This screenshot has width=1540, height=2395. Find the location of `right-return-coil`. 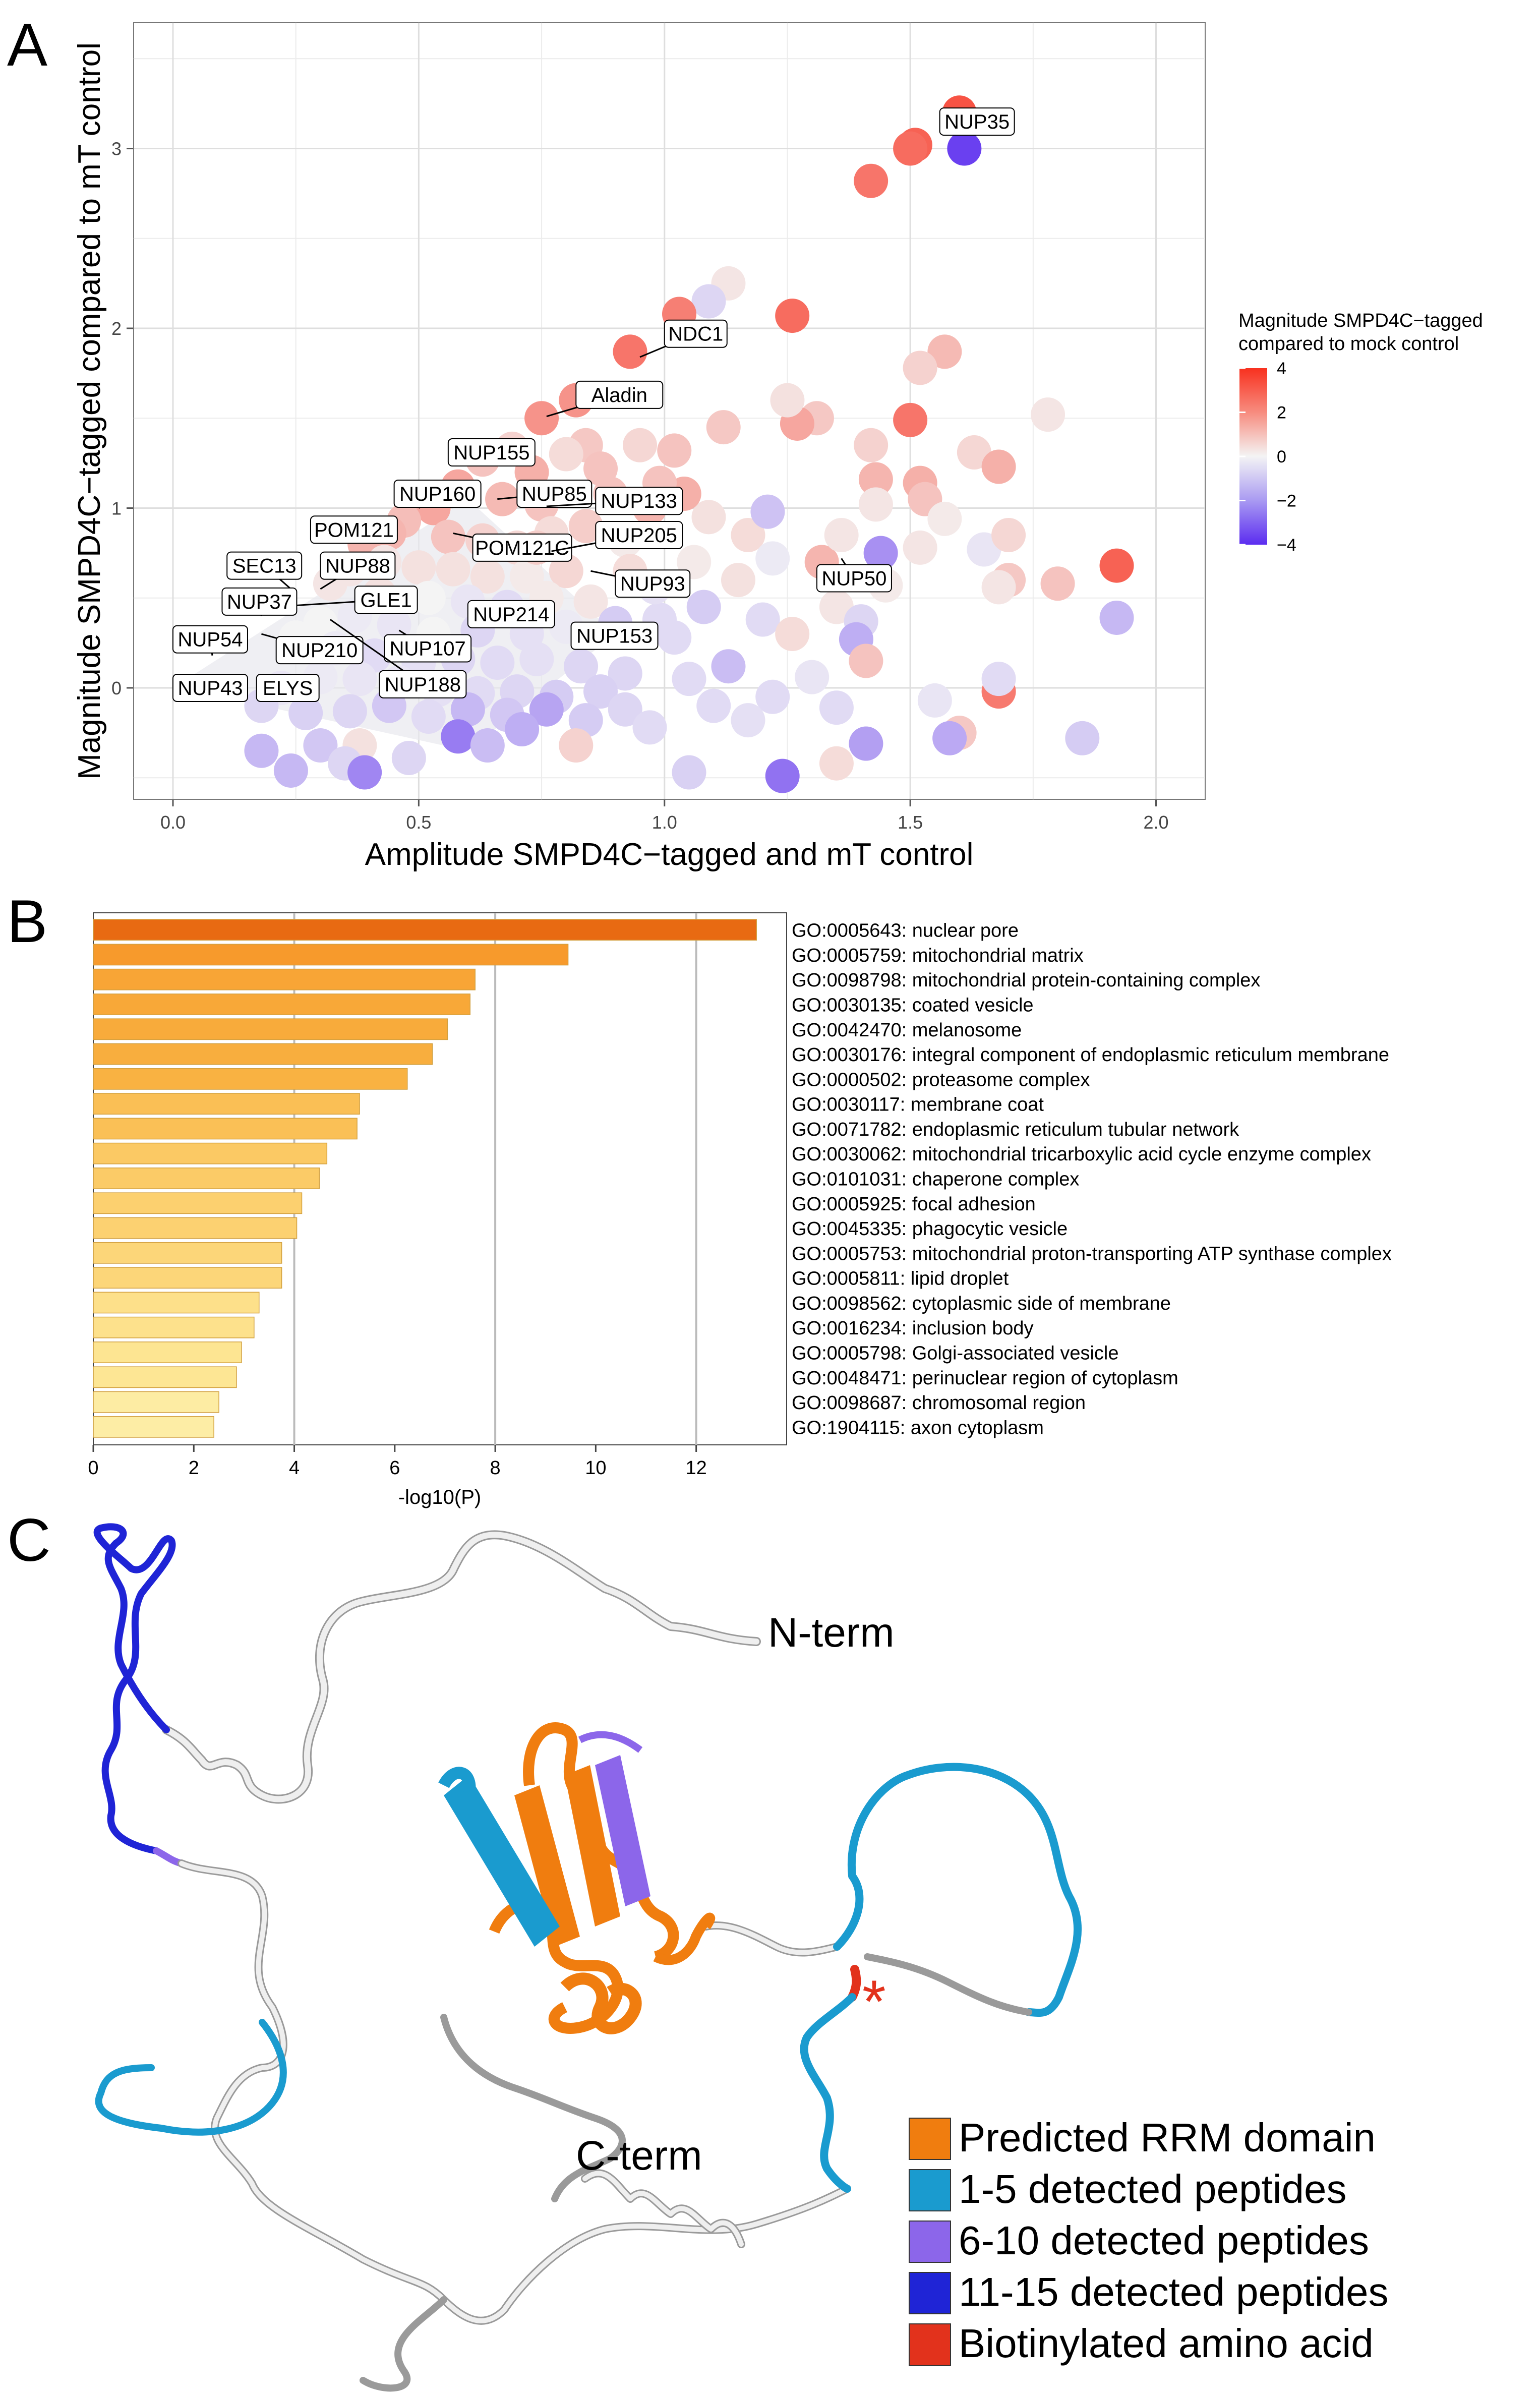

right-return-coil is located at coordinates (948, 1984).